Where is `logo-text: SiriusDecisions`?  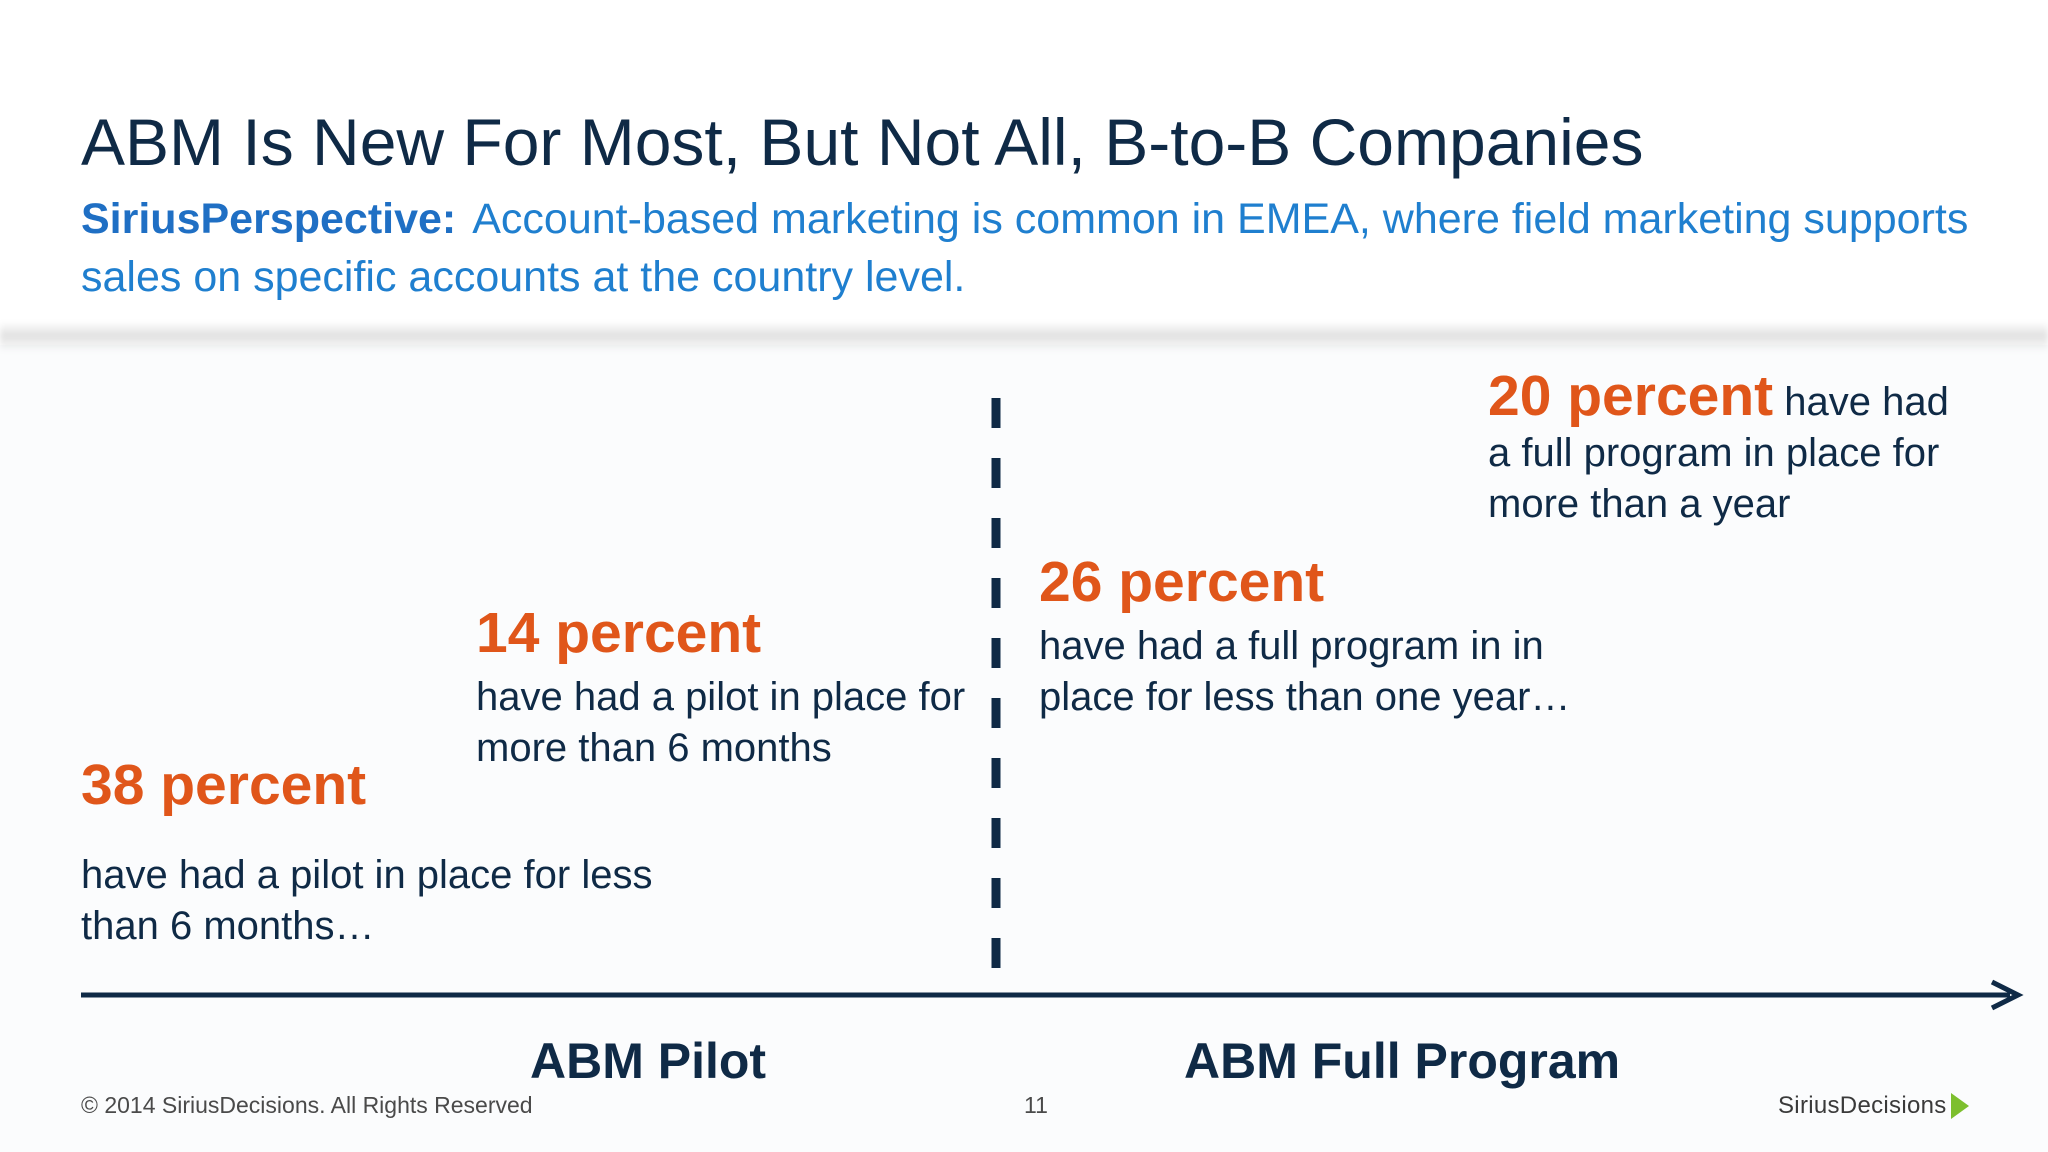 logo-text: SiriusDecisions is located at coordinates (1862, 1105).